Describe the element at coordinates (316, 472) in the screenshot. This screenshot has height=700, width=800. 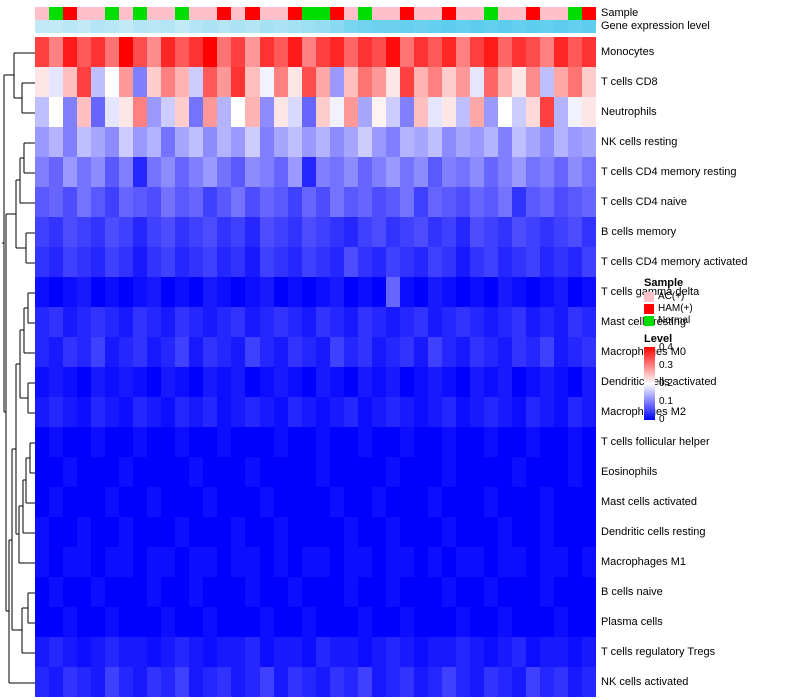
I see `heatmap-row` at that location.